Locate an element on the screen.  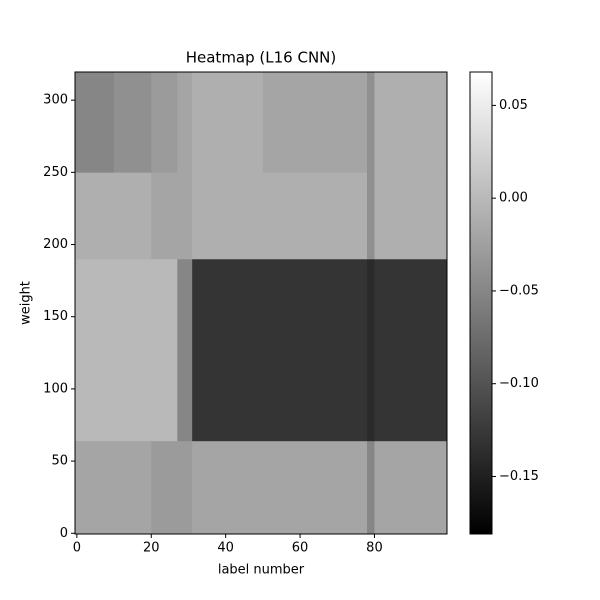
y-axis-label: weight is located at coordinates (26, 303).